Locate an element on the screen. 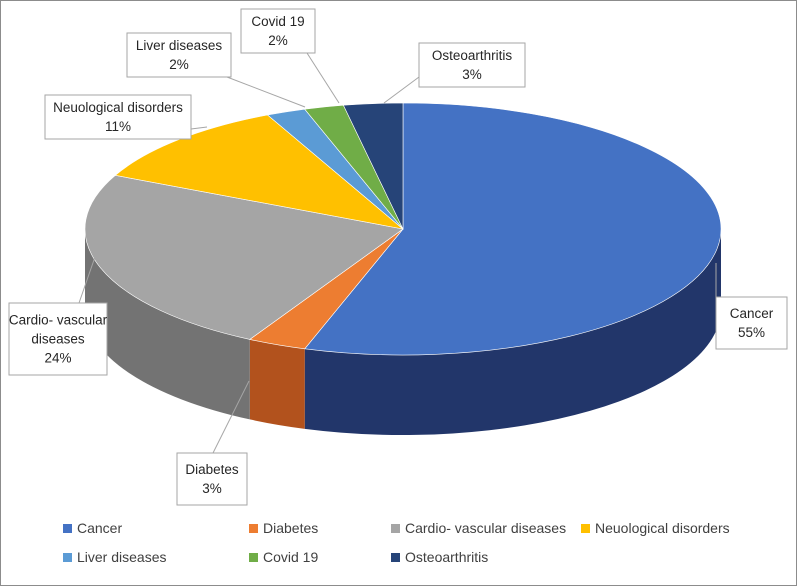 The image size is (797, 586). side-wall-diabetes is located at coordinates (277, 384).